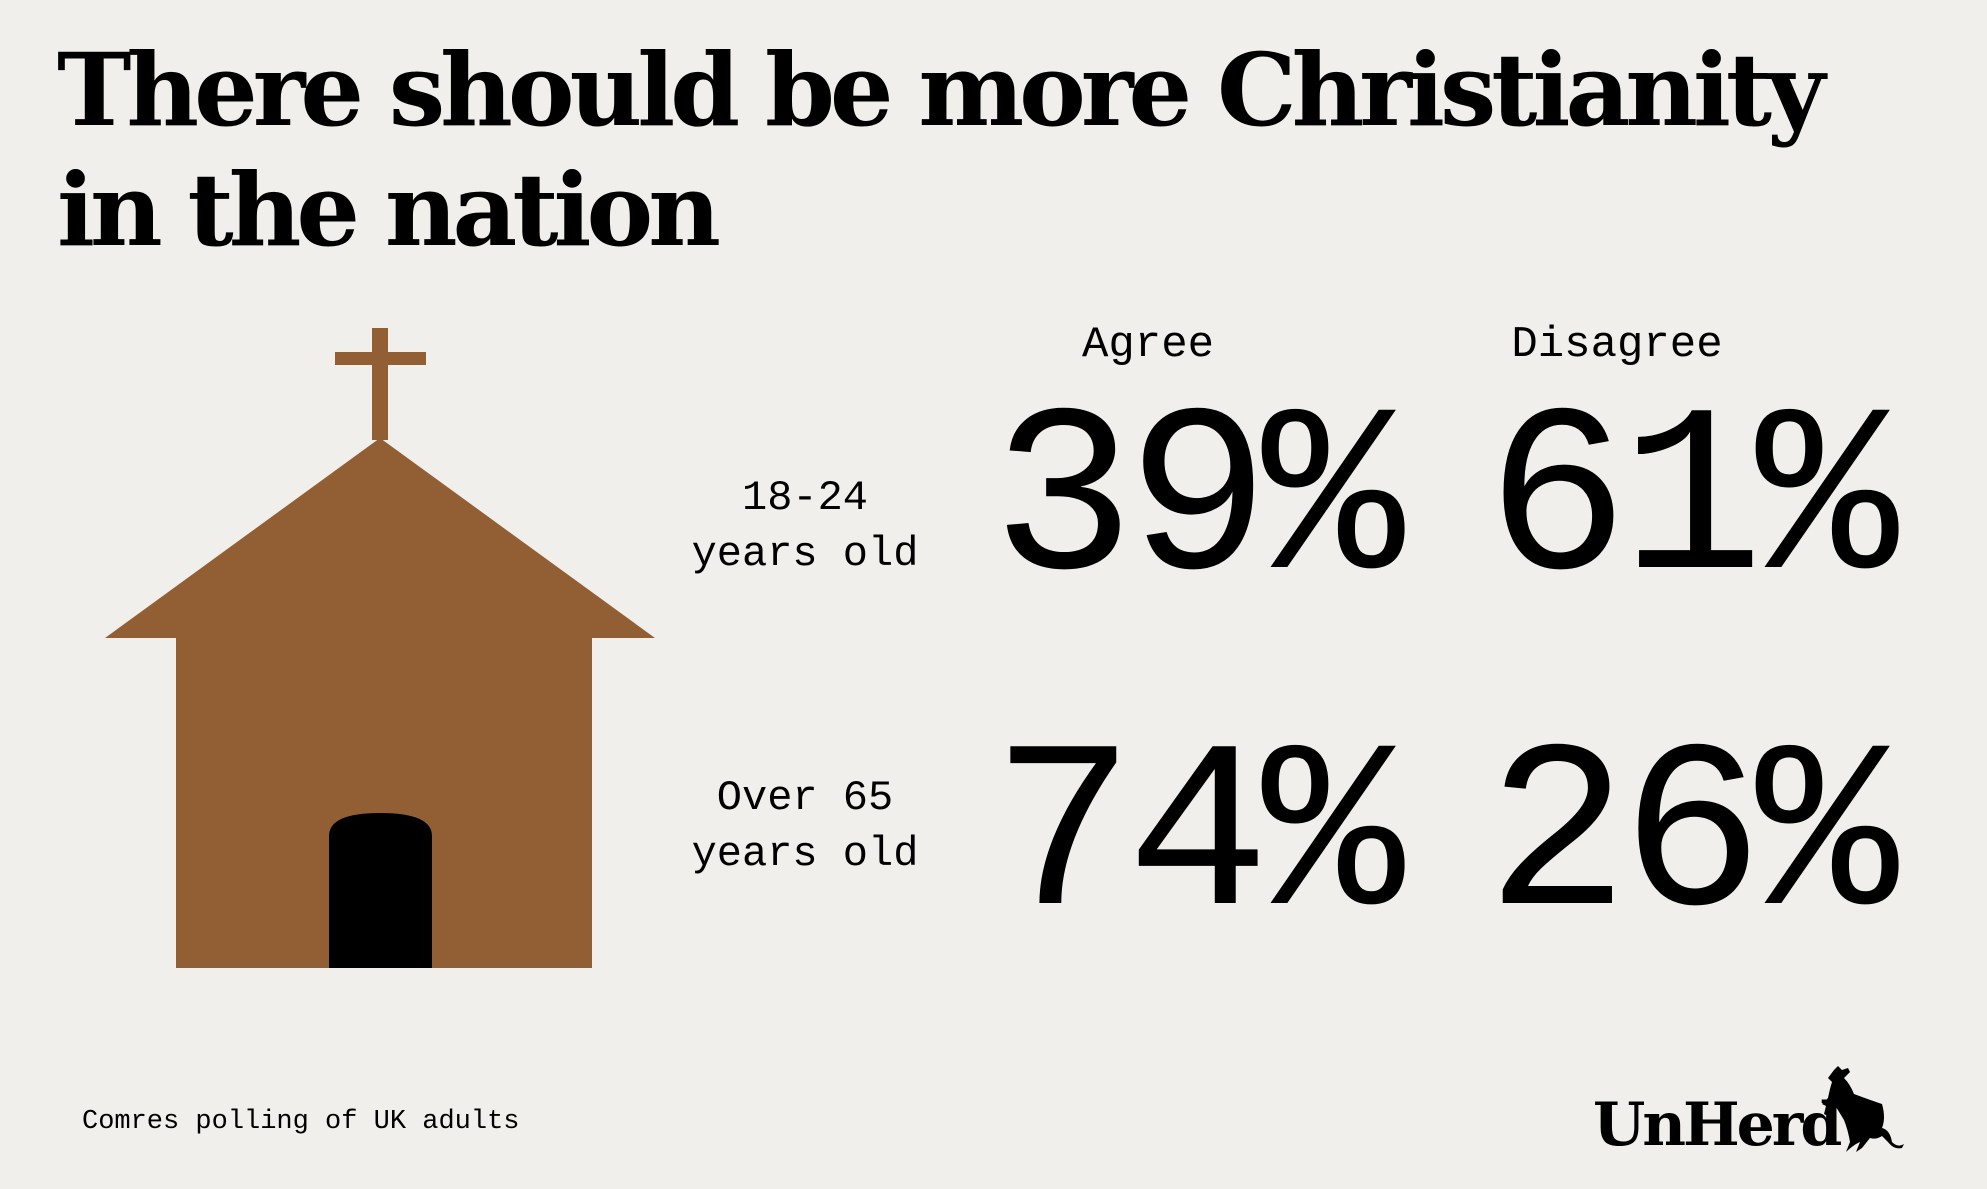 The image size is (1987, 1189). Describe the element at coordinates (1692, 840) in the screenshot. I see `value-over-65-disagree: 26%` at that location.